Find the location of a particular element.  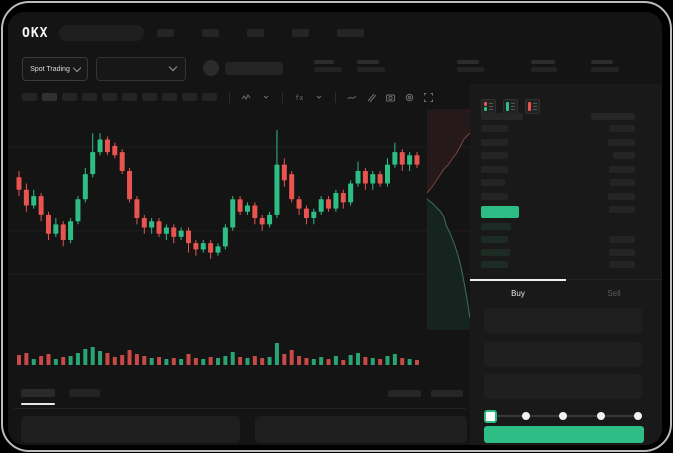

slider-stop-25pct is located at coordinates (525, 416).